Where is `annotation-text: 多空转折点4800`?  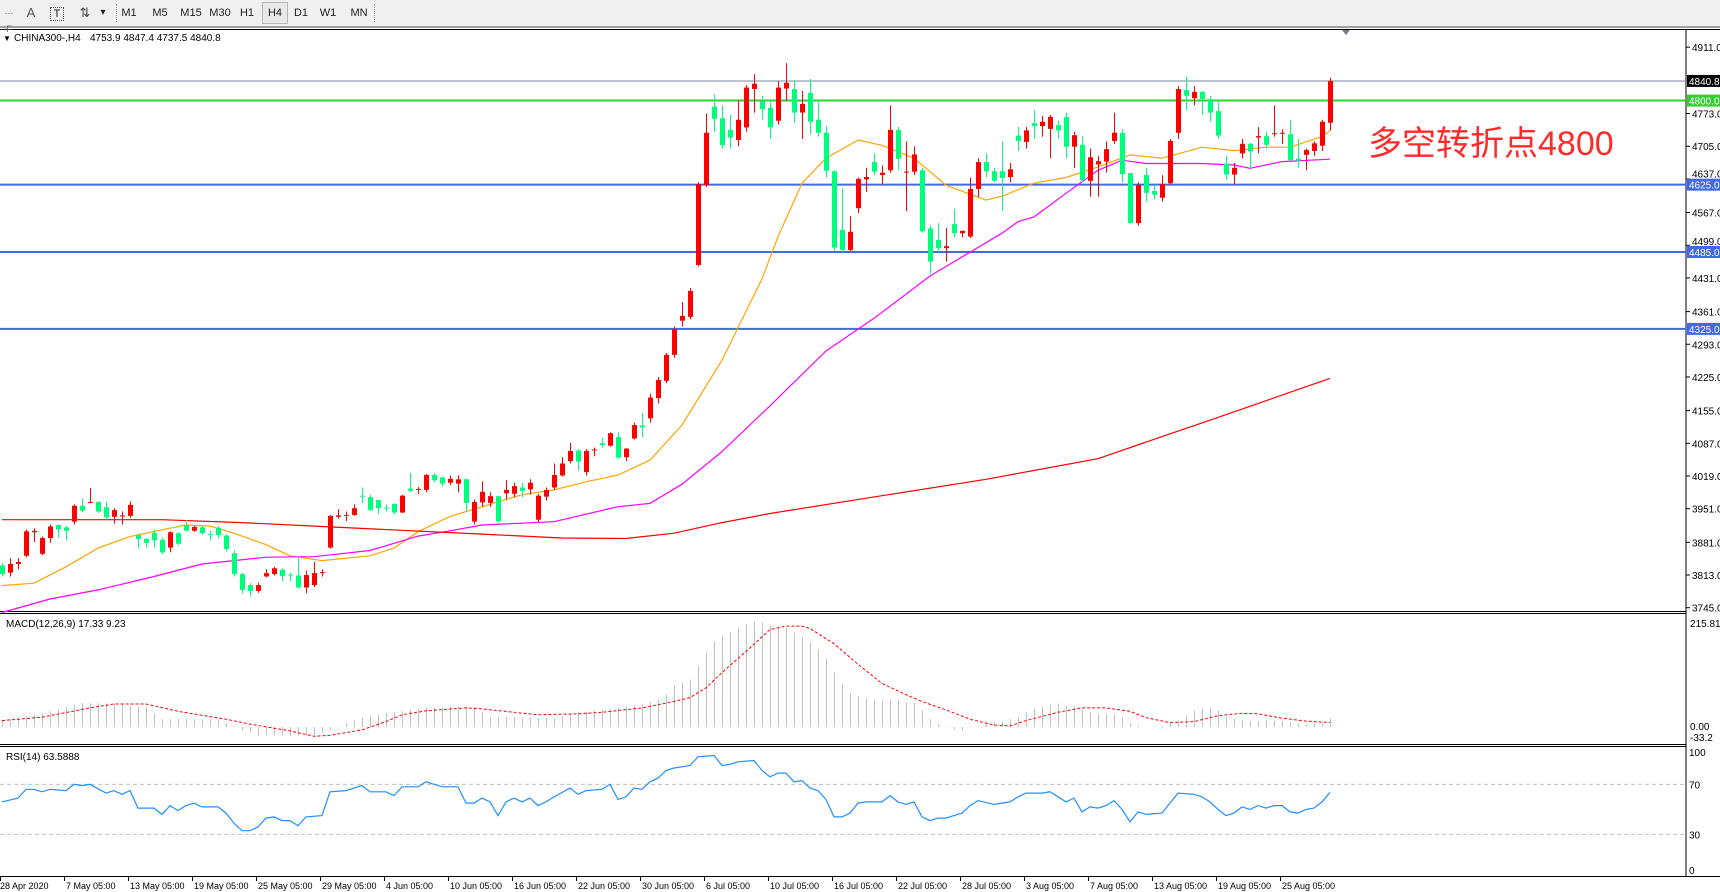
annotation-text: 多空转折点4800 is located at coordinates (1491, 144).